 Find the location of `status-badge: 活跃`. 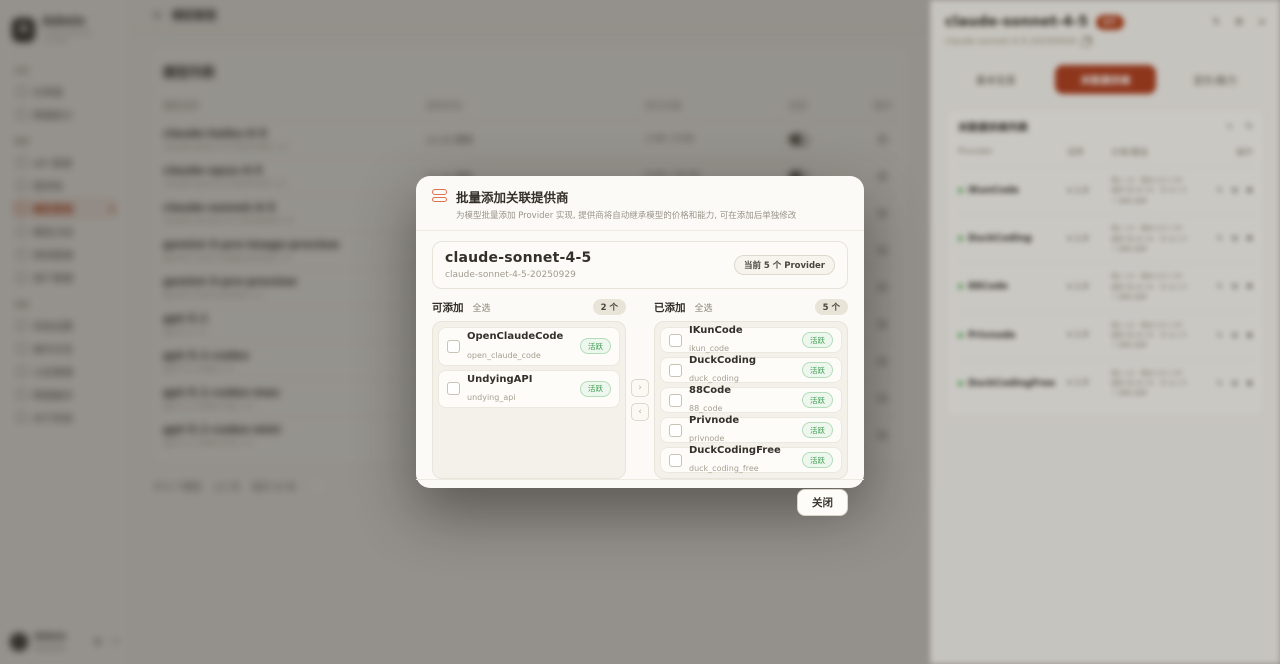

status-badge: 活跃 is located at coordinates (817, 460).